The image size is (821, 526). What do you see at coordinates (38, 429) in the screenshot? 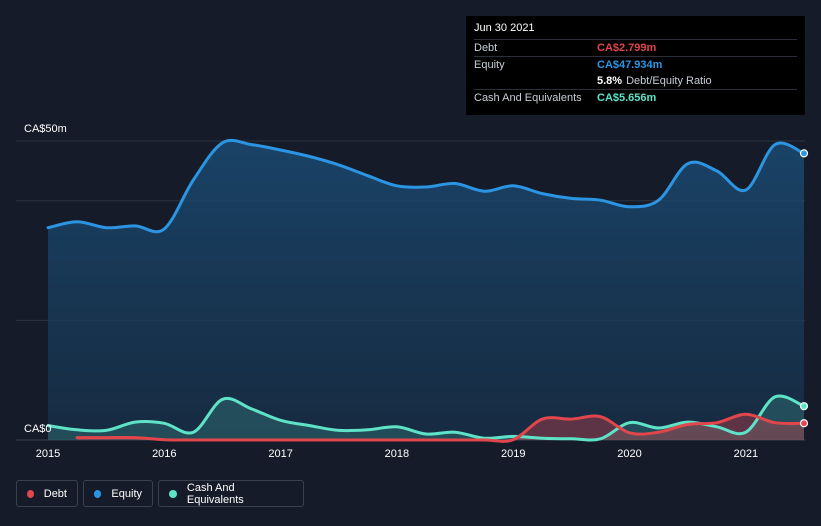
I see `y-axis-bottom-label: CA$0` at bounding box center [38, 429].